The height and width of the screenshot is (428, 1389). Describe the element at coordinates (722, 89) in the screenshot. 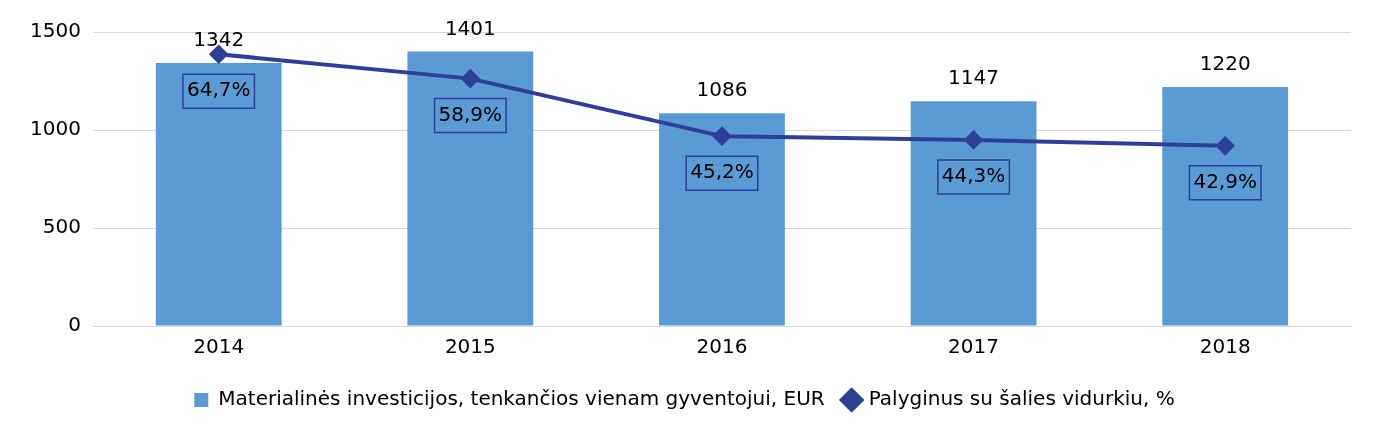

I see `data-label: 1086` at that location.